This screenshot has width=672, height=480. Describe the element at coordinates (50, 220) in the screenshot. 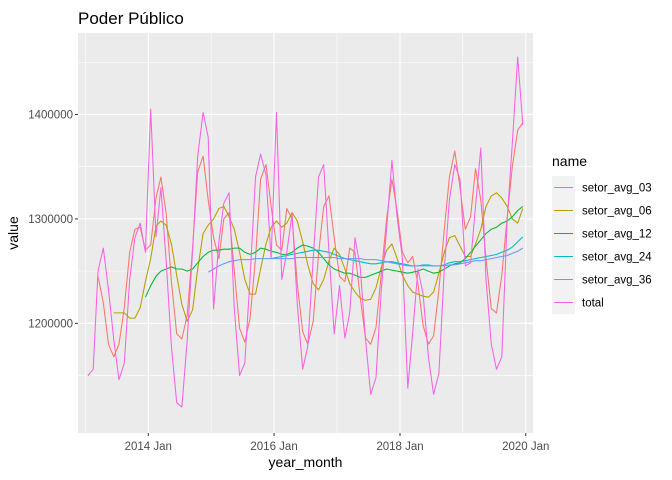

I see `y-tick-label: 1300000` at that location.